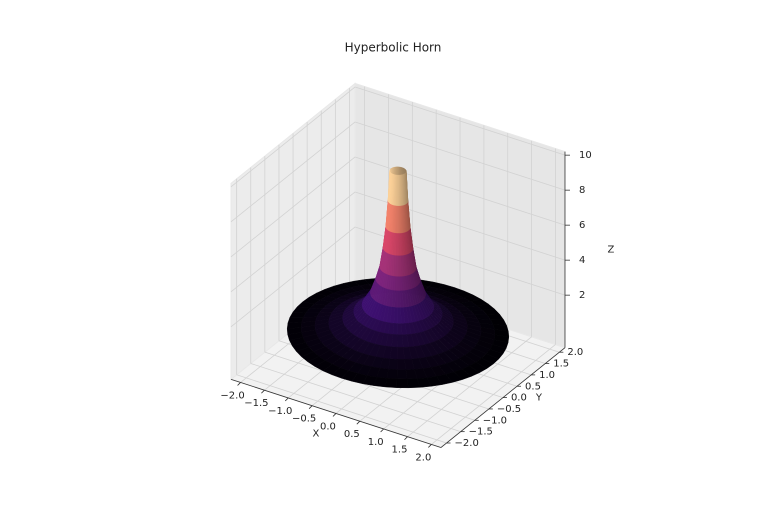 This screenshot has height=511, width=768. Describe the element at coordinates (547, 375) in the screenshot. I see `y-tick-label: 1.0` at that location.